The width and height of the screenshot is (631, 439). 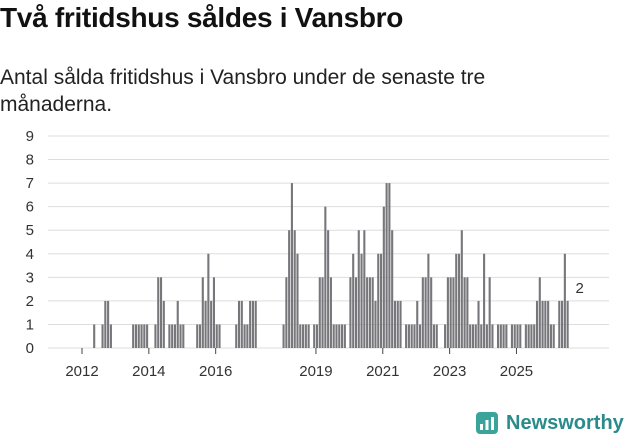 I want to click on y-tick-label: 7, so click(x=30, y=183).